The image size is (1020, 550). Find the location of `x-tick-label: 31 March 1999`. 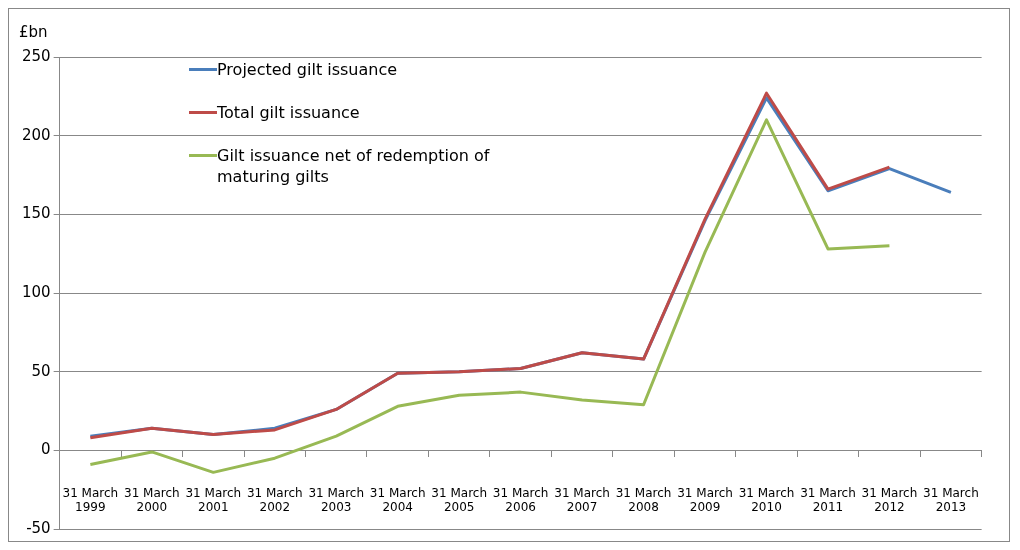

x-tick-label: 31 March 1999 is located at coordinates (90, 500).